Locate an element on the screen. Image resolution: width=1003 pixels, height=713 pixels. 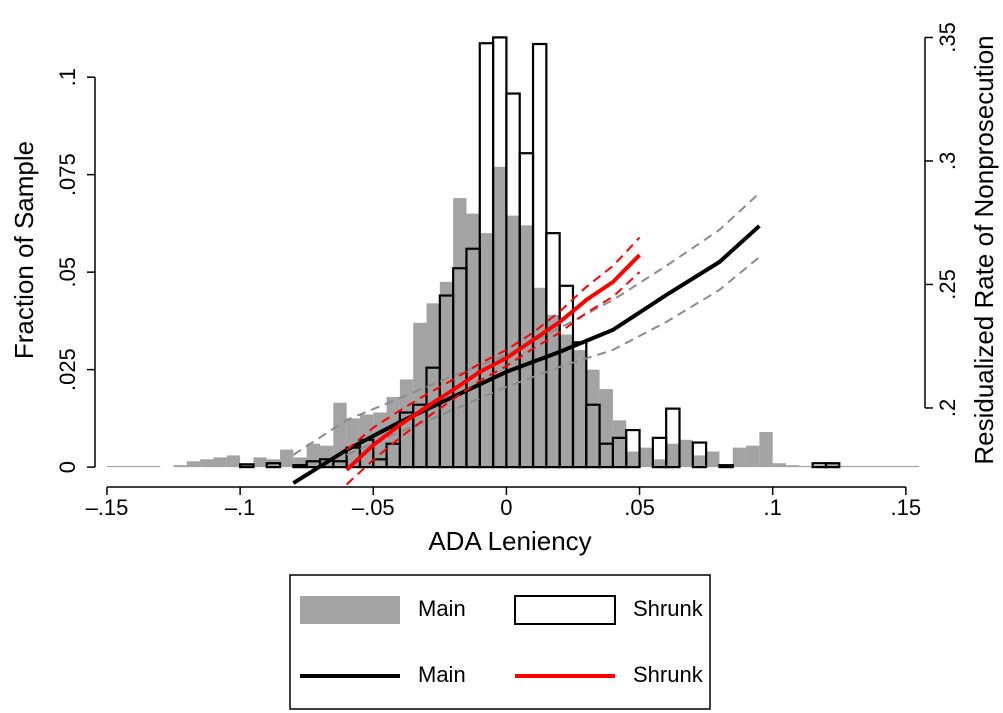
y-tick-label: .025 is located at coordinates (67, 369).